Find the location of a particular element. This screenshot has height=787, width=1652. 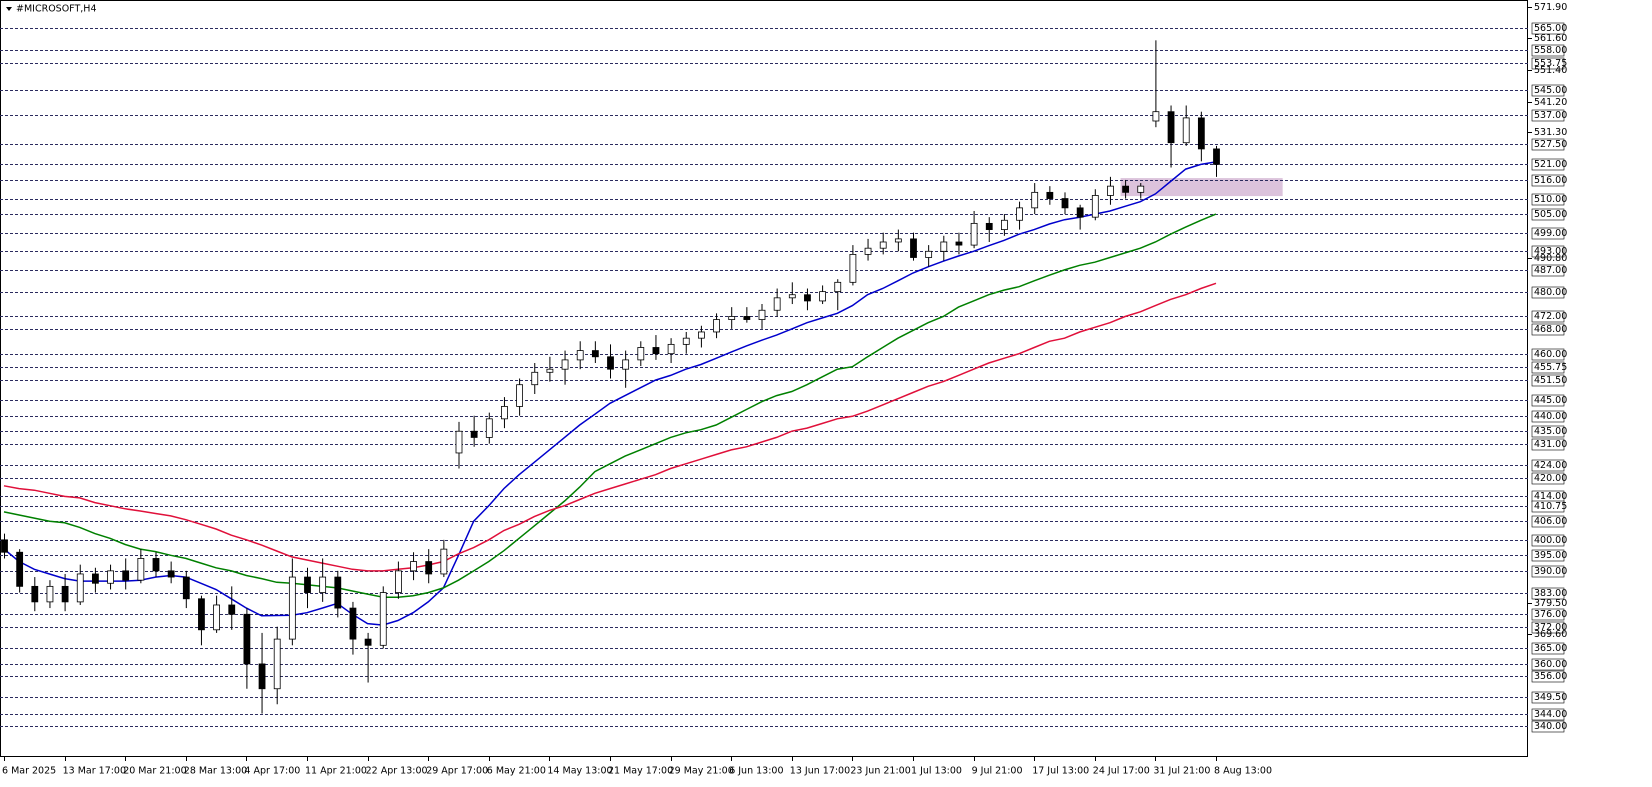

level-label: 414.00 is located at coordinates (1550, 496).